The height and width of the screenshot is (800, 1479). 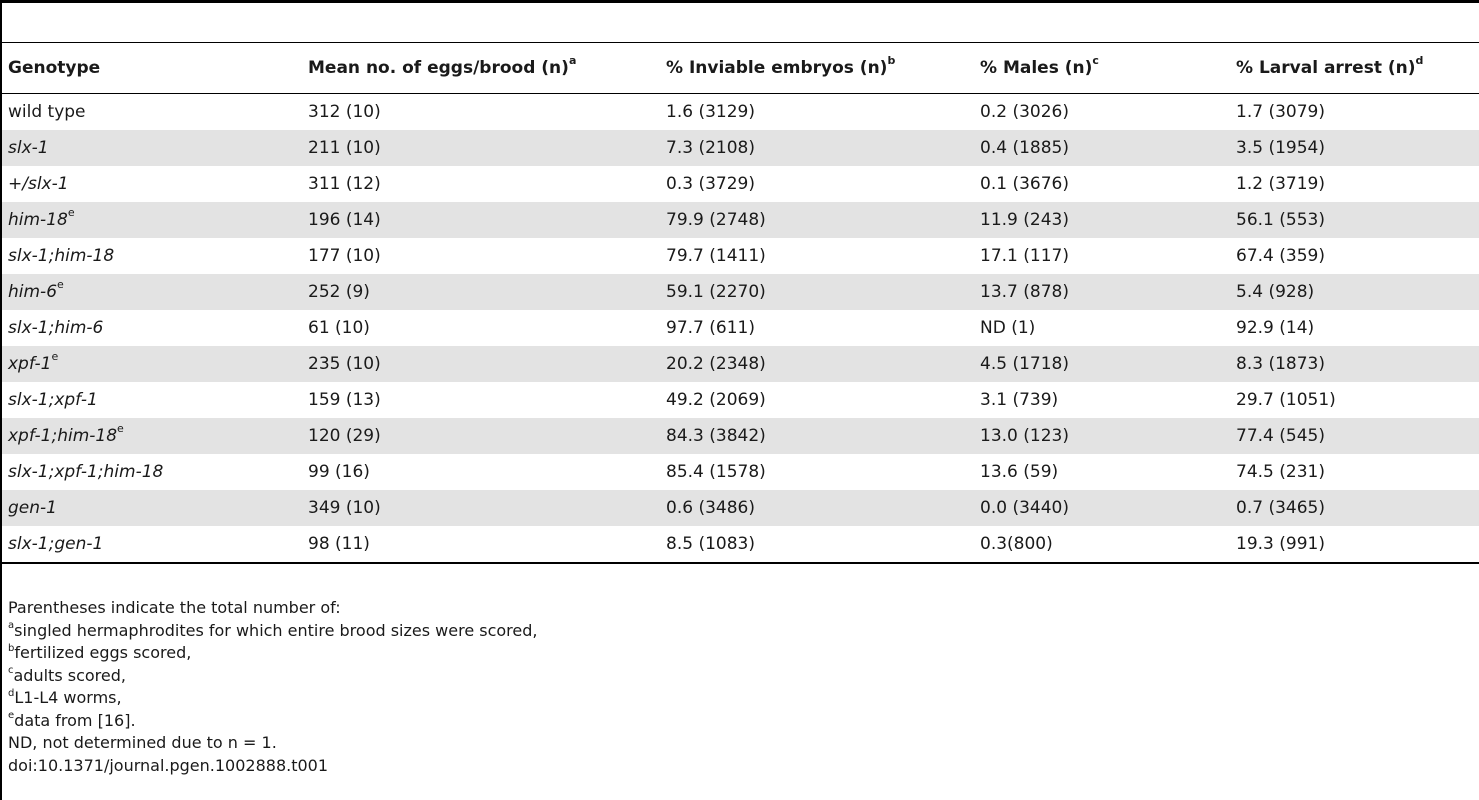 I want to click on cell-larval: 8.3 (1873), so click(x=1354, y=364).